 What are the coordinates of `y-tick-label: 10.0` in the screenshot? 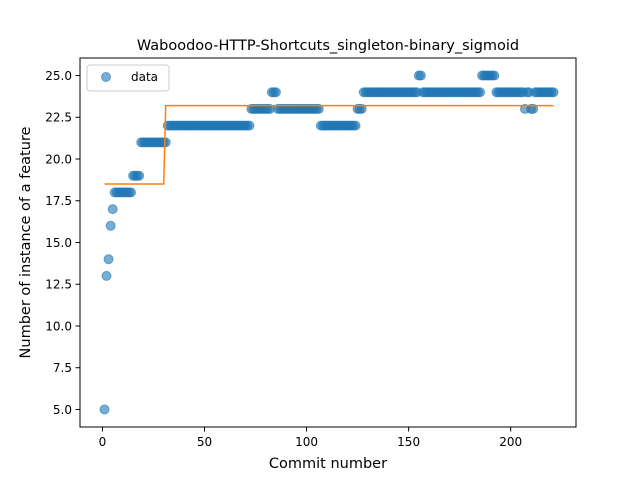 It's located at (58, 326).